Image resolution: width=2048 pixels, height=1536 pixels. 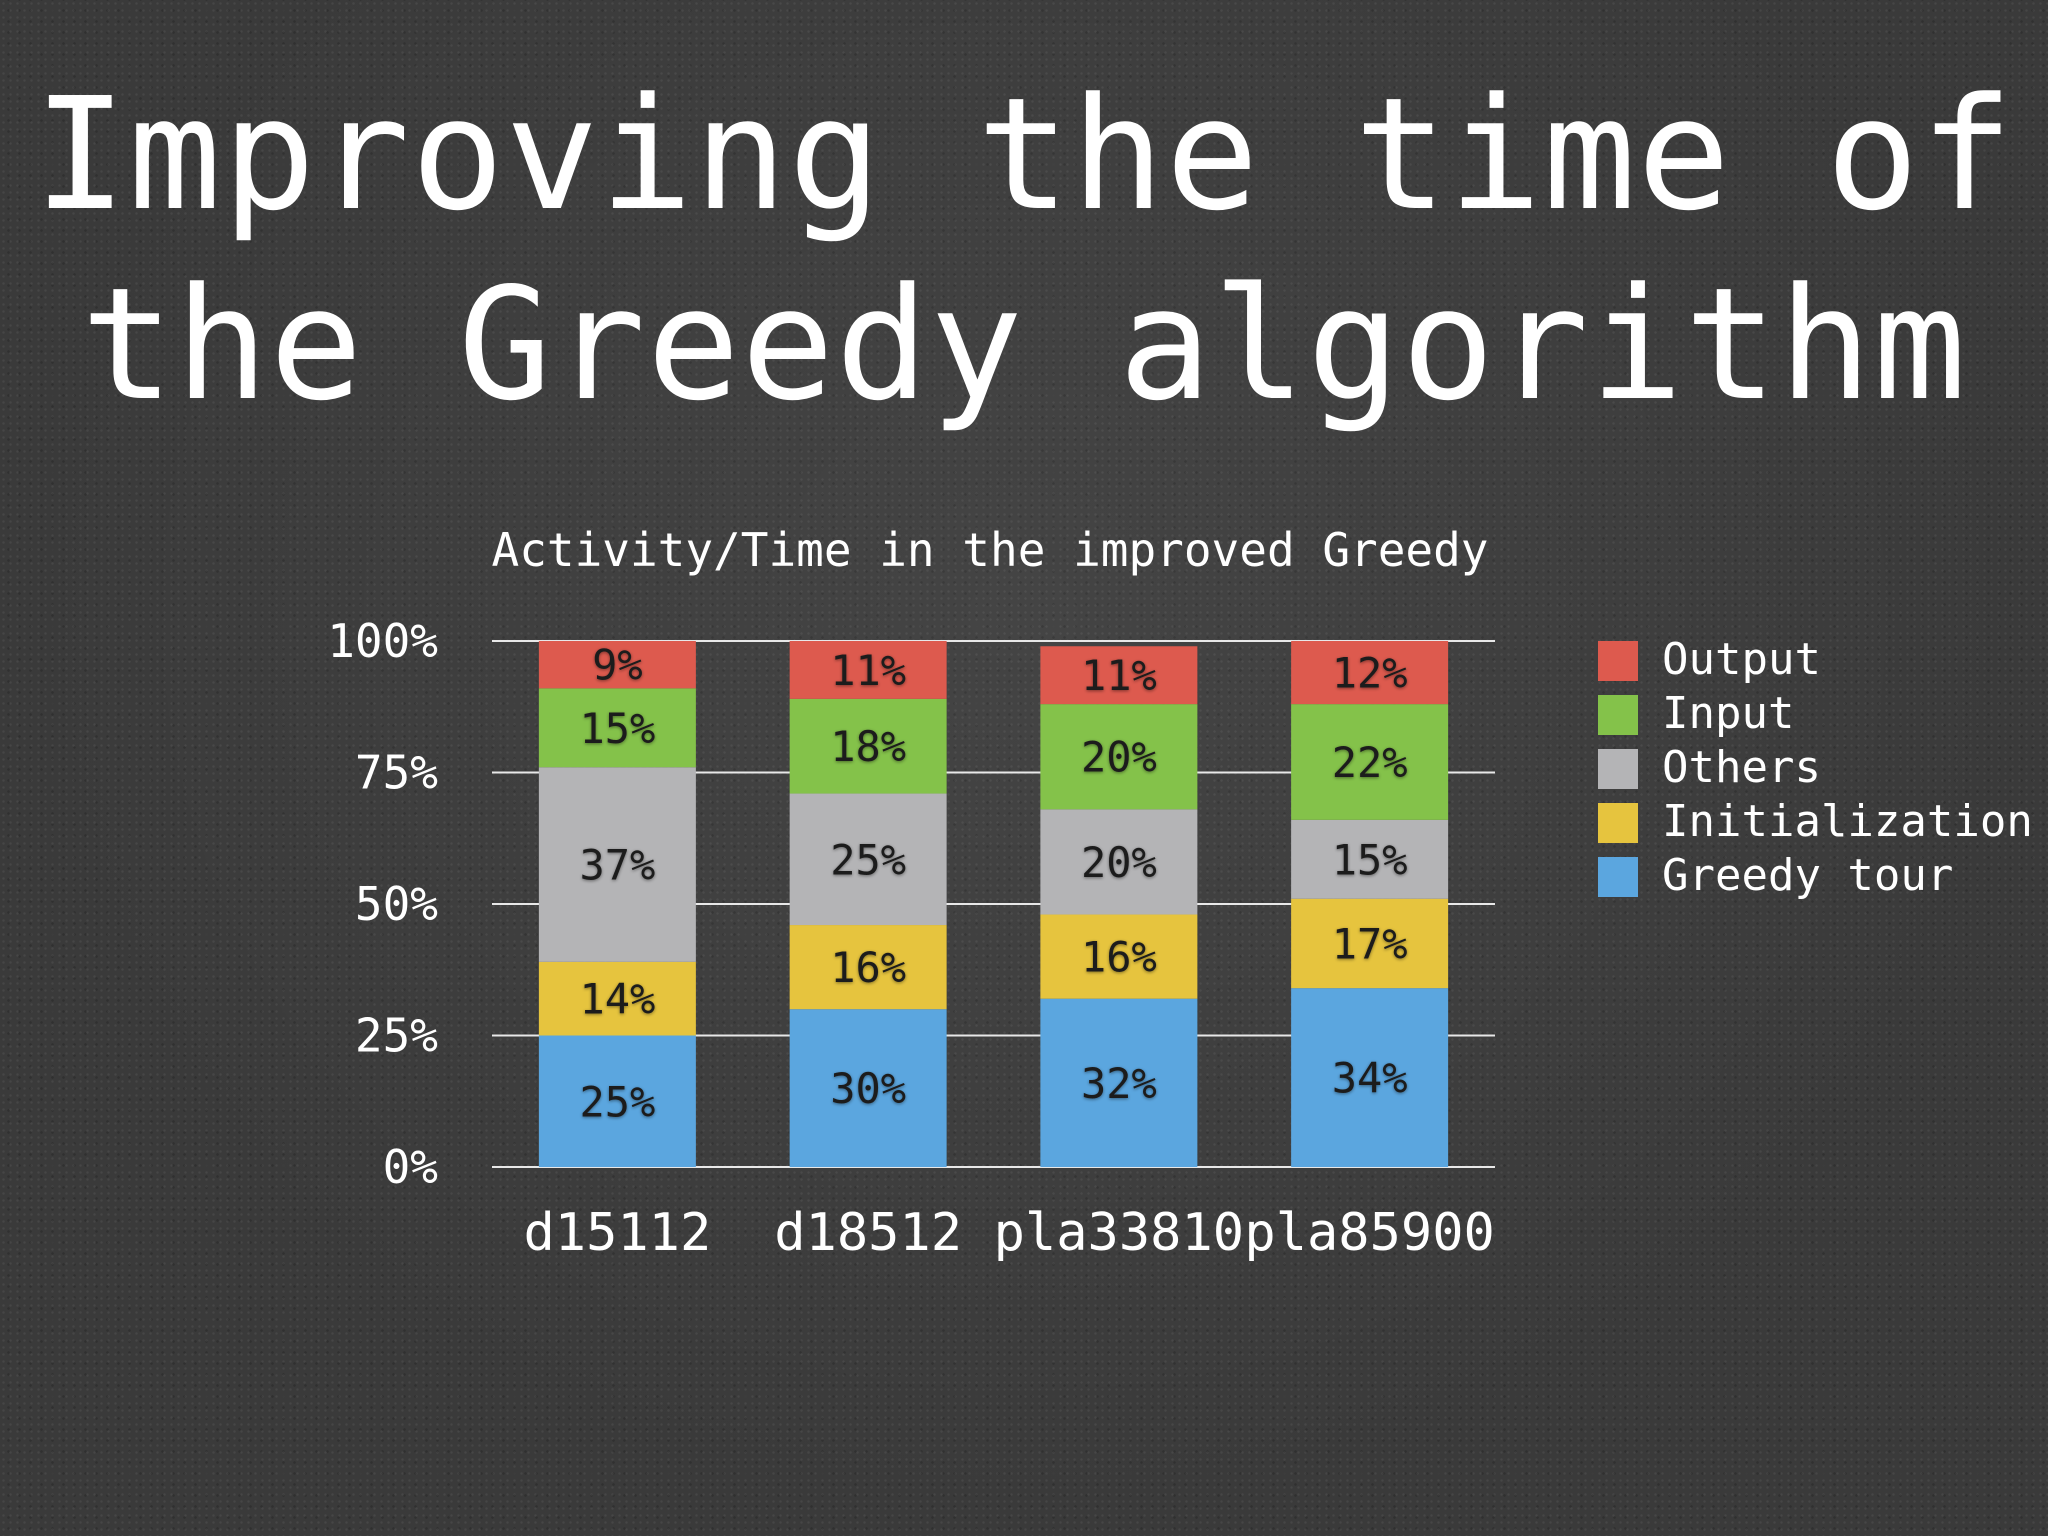 I want to click on y-axis-ticks: 0% 25% 50% 75% 100%, so click(x=382, y=904).